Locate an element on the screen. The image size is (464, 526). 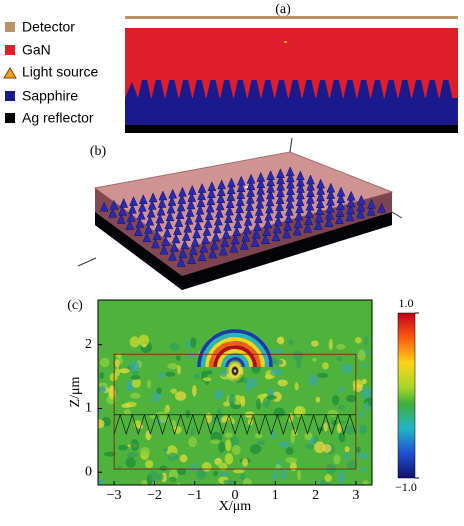
light-source is located at coordinates (285, 42).